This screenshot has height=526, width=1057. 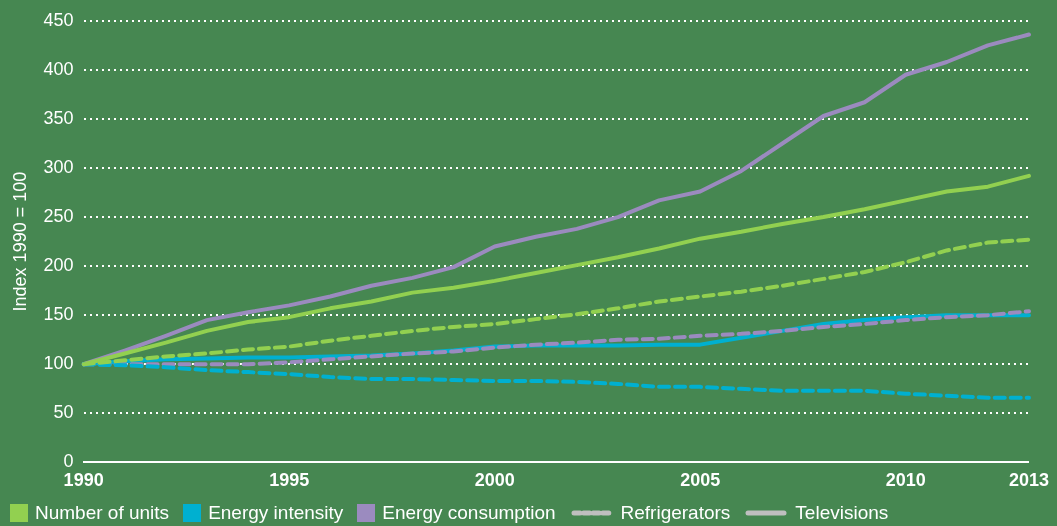 I want to click on y-tick-label: 400, so click(x=58, y=68).